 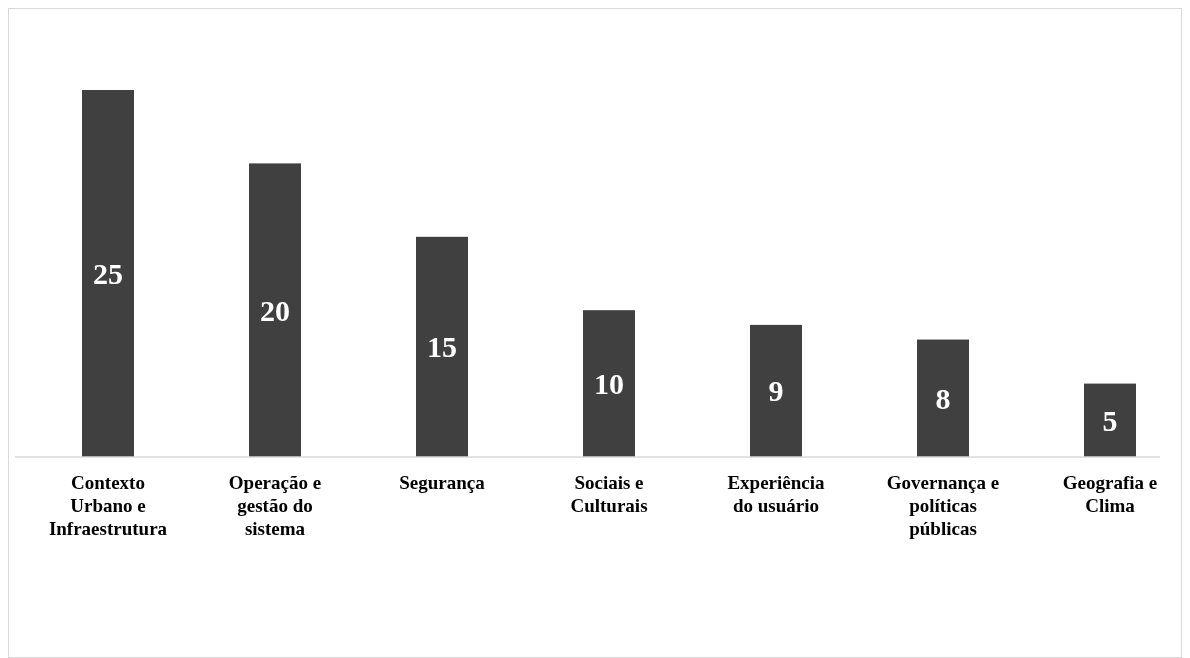 I want to click on x-tick-label: Contexto Urbano e Infraestrutura, so click(x=108, y=505).